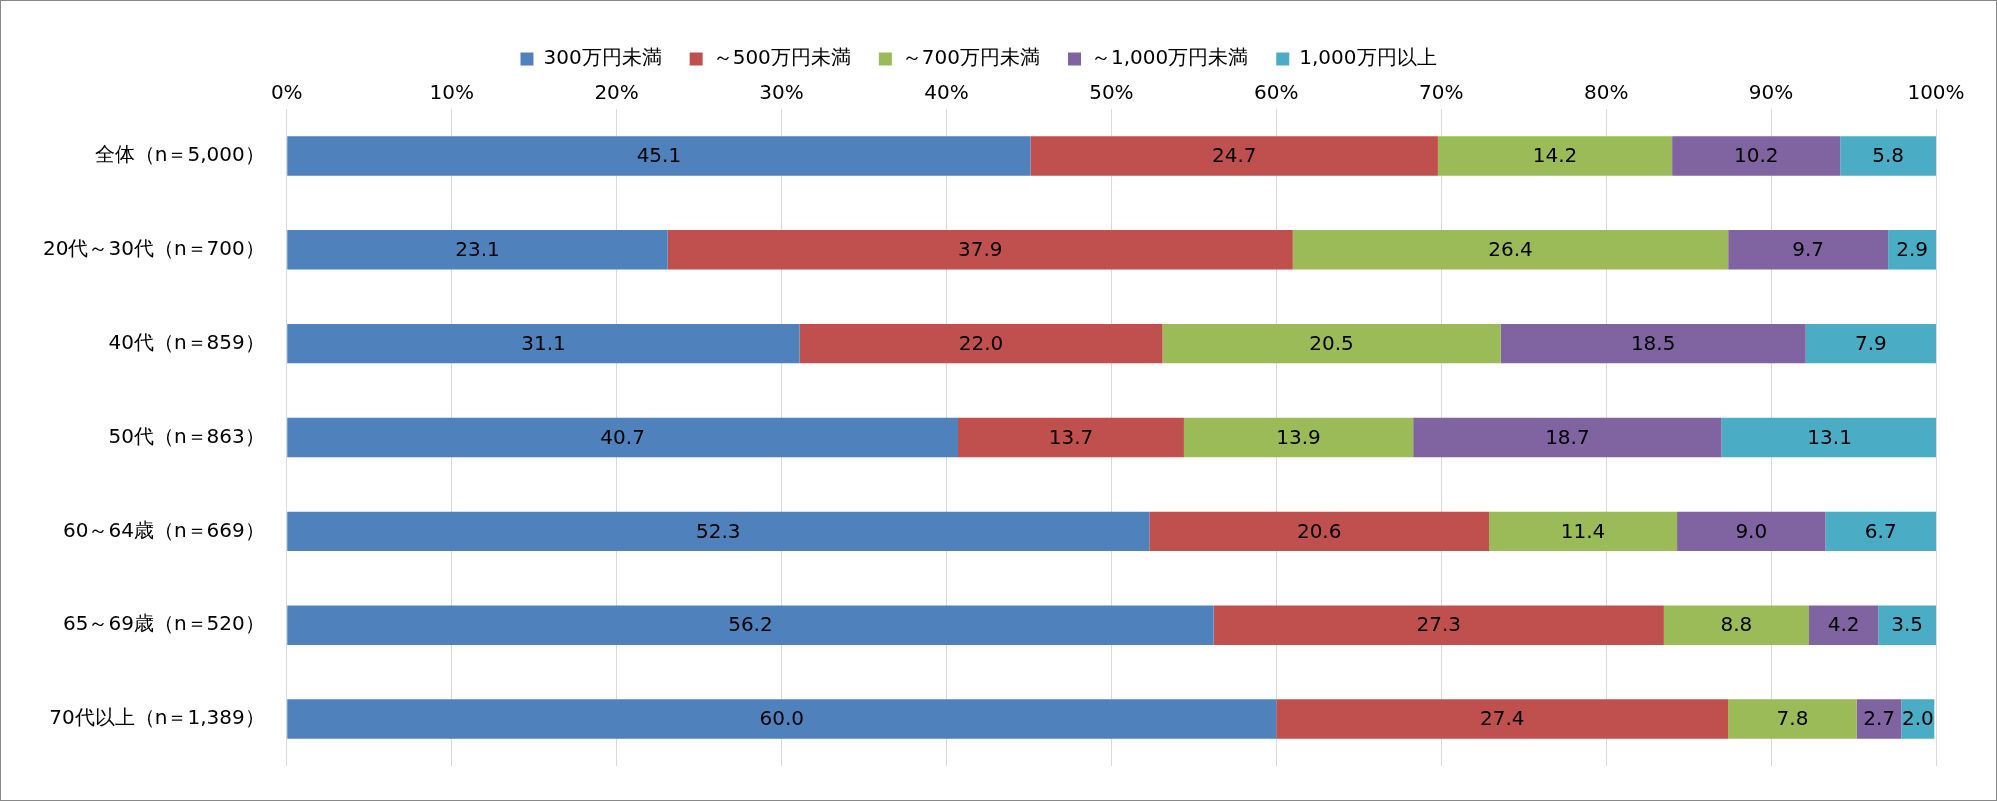  I want to click on data-label: 14.2, so click(1555, 155).